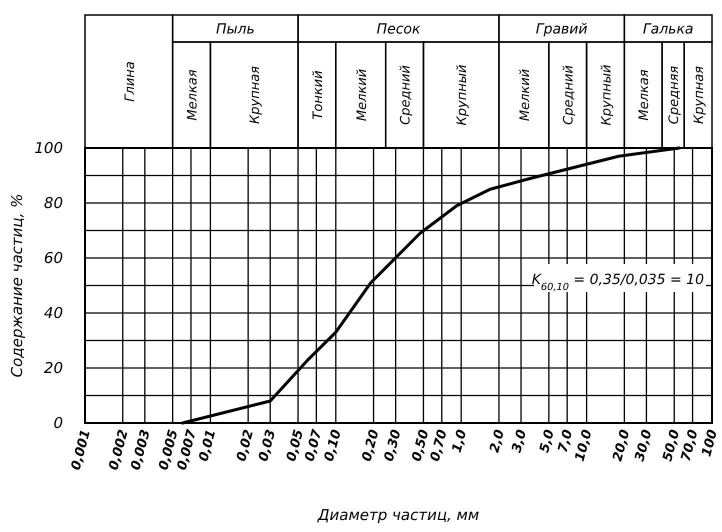 Image resolution: width=722 pixels, height=532 pixels. What do you see at coordinates (318, 95) in the screenshot?
I see `text: Тонкий` at bounding box center [318, 95].